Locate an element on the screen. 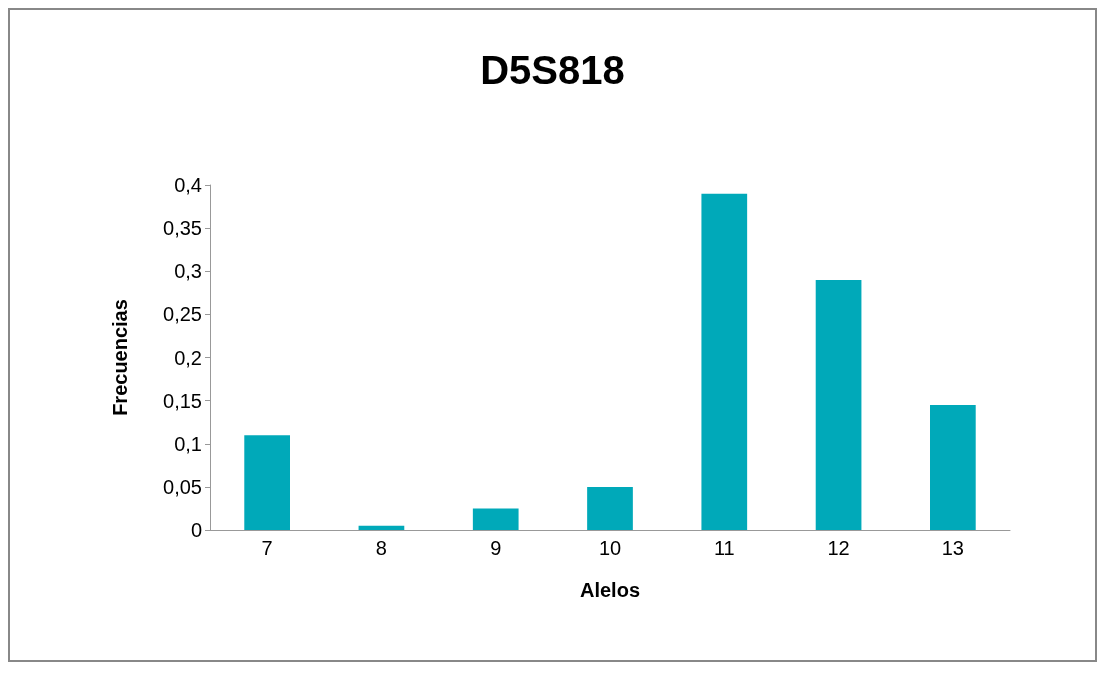  y-tick-label: 0,25 is located at coordinates (182, 314).